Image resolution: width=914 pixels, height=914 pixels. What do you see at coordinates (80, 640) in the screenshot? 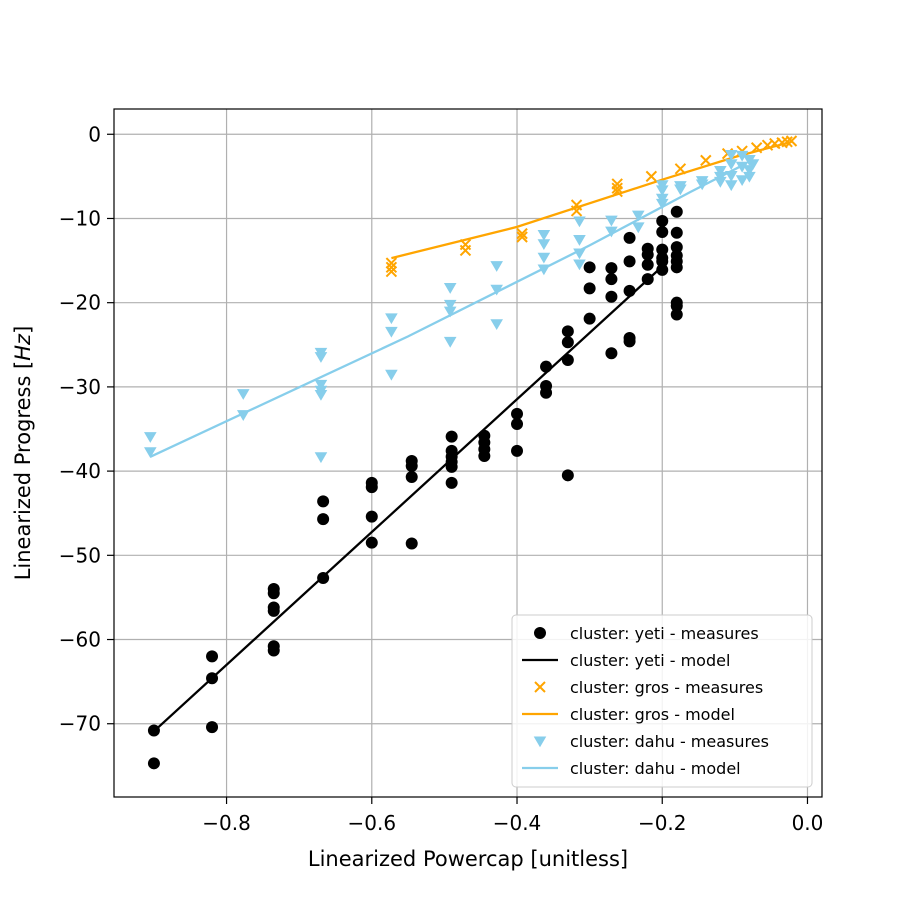
I see `y-tick-label: −60` at bounding box center [80, 640].